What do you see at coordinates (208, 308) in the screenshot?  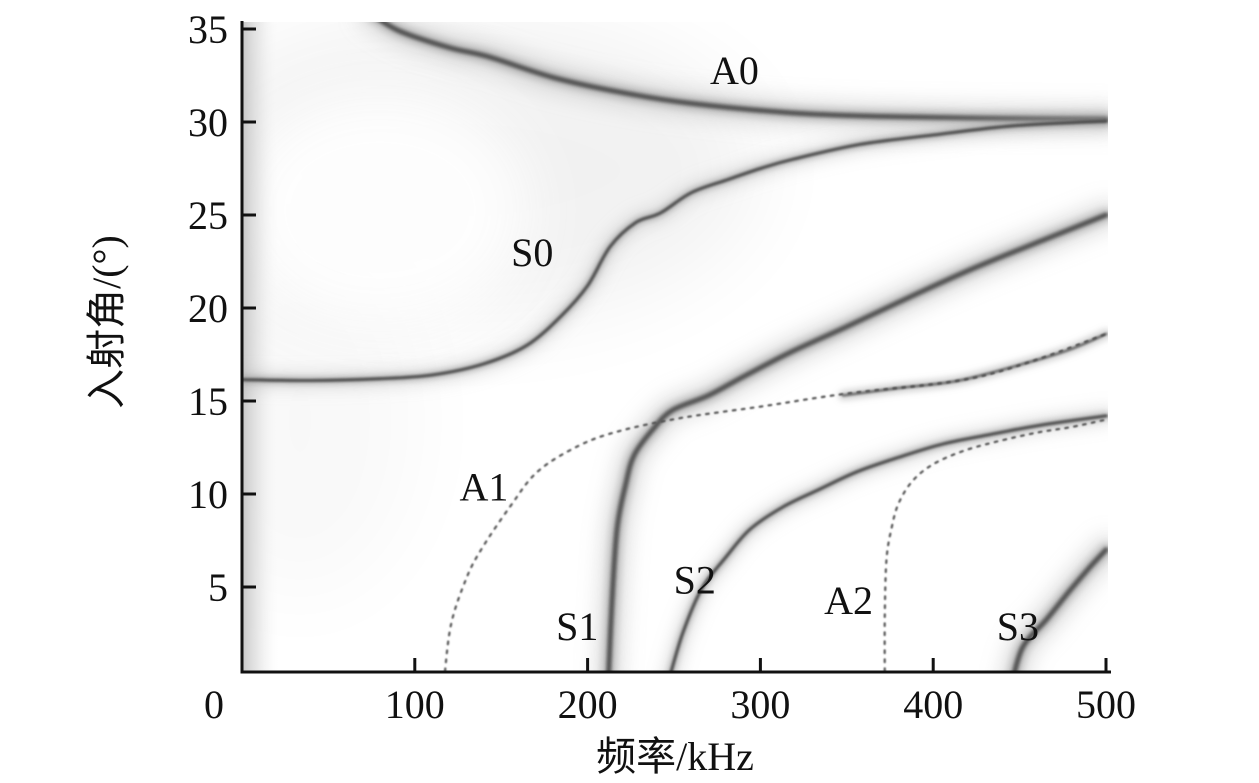 I see `y-tick-label-20: 20` at bounding box center [208, 308].